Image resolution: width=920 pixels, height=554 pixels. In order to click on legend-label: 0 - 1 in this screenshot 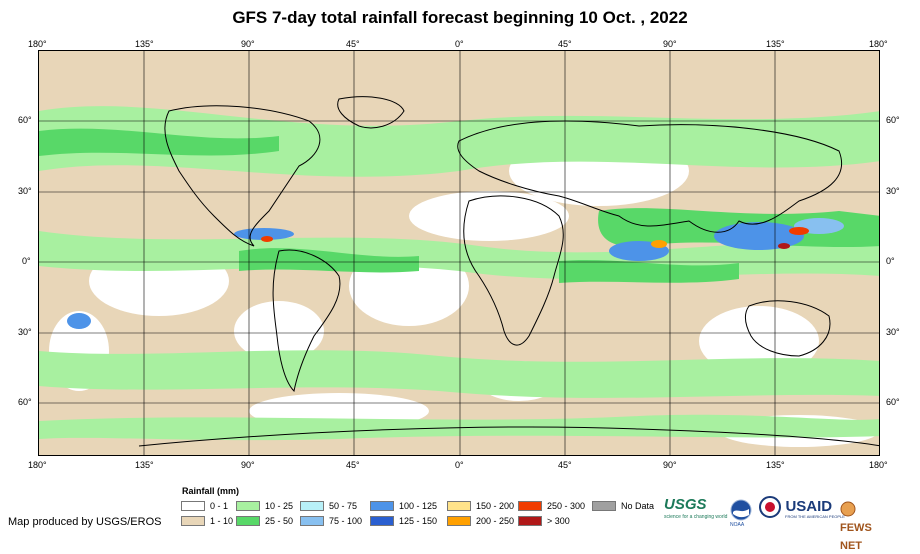, I will do `click(219, 506)`.